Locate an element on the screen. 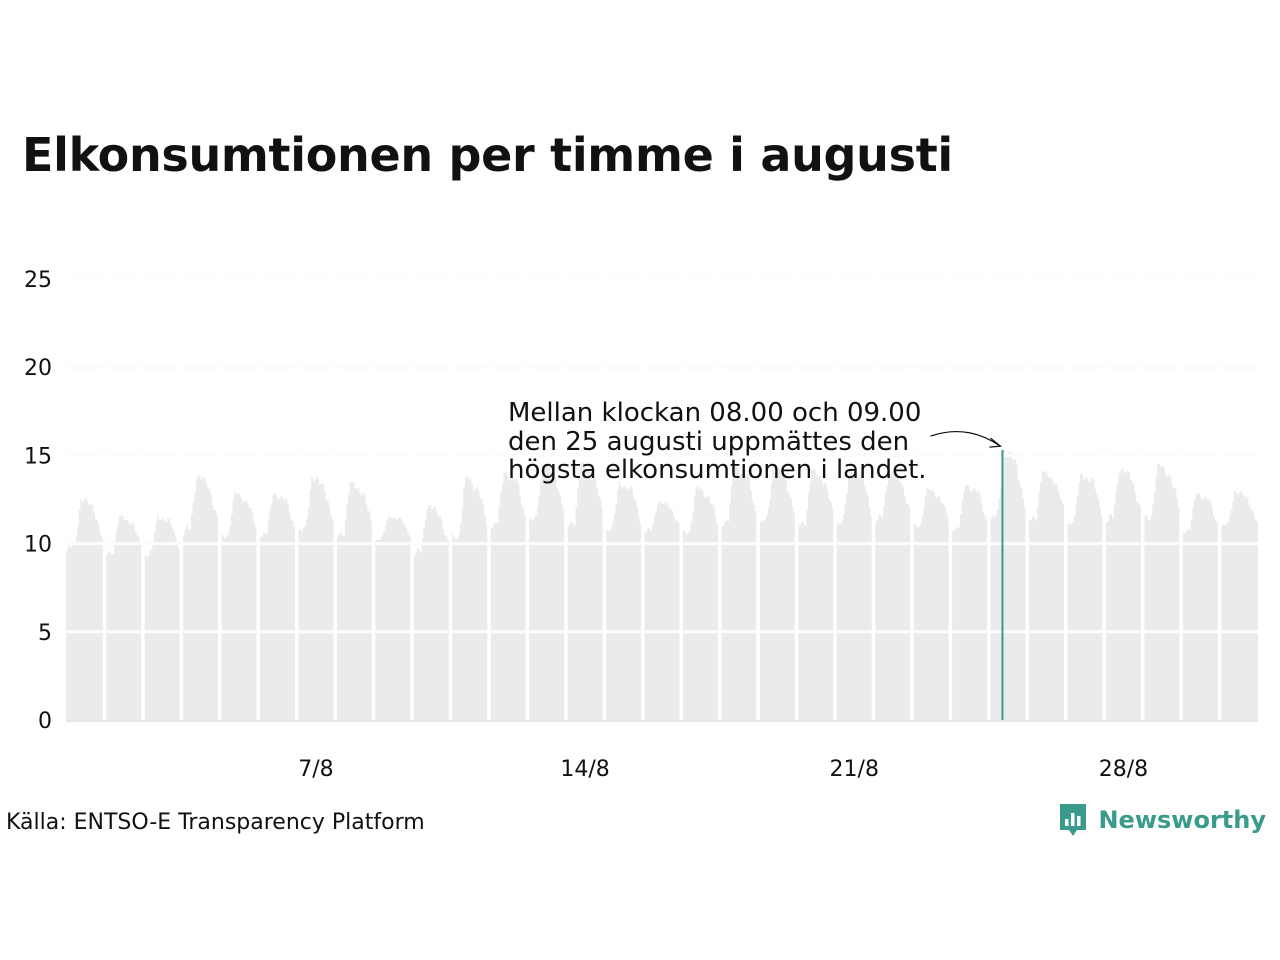 The image size is (1280, 960). brand-logo: Newsworthy is located at coordinates (1162, 820).